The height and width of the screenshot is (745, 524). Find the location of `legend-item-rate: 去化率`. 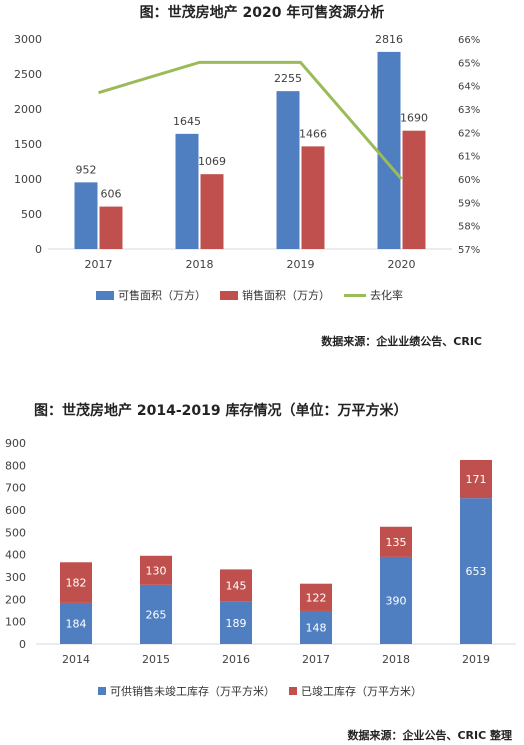

legend-item-rate: 去化率 is located at coordinates (373, 295).